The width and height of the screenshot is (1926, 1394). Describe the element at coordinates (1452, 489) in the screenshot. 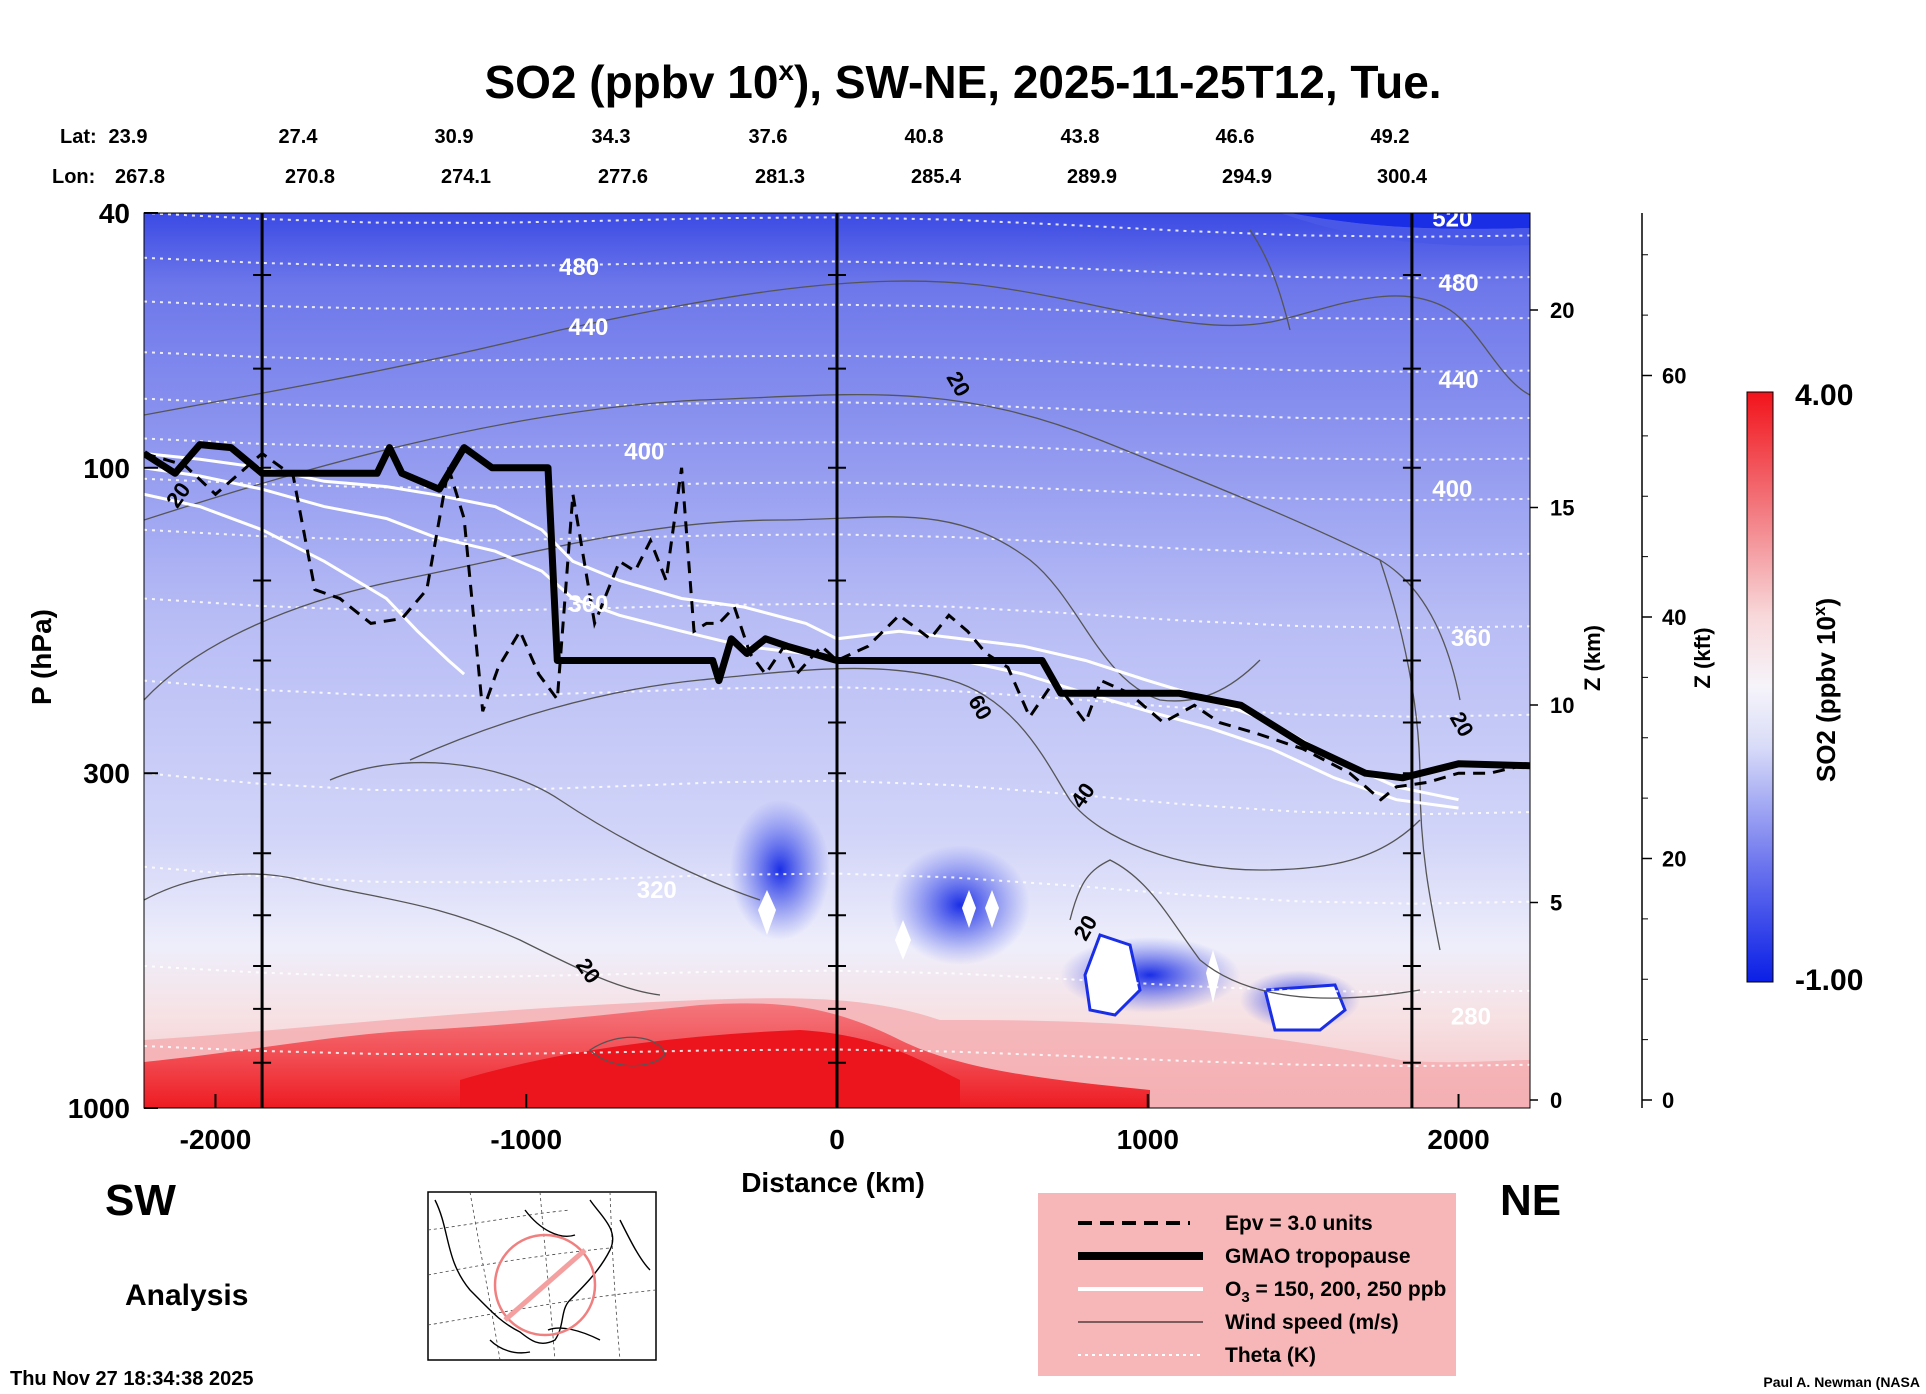

I see `theta-label: 400` at that location.